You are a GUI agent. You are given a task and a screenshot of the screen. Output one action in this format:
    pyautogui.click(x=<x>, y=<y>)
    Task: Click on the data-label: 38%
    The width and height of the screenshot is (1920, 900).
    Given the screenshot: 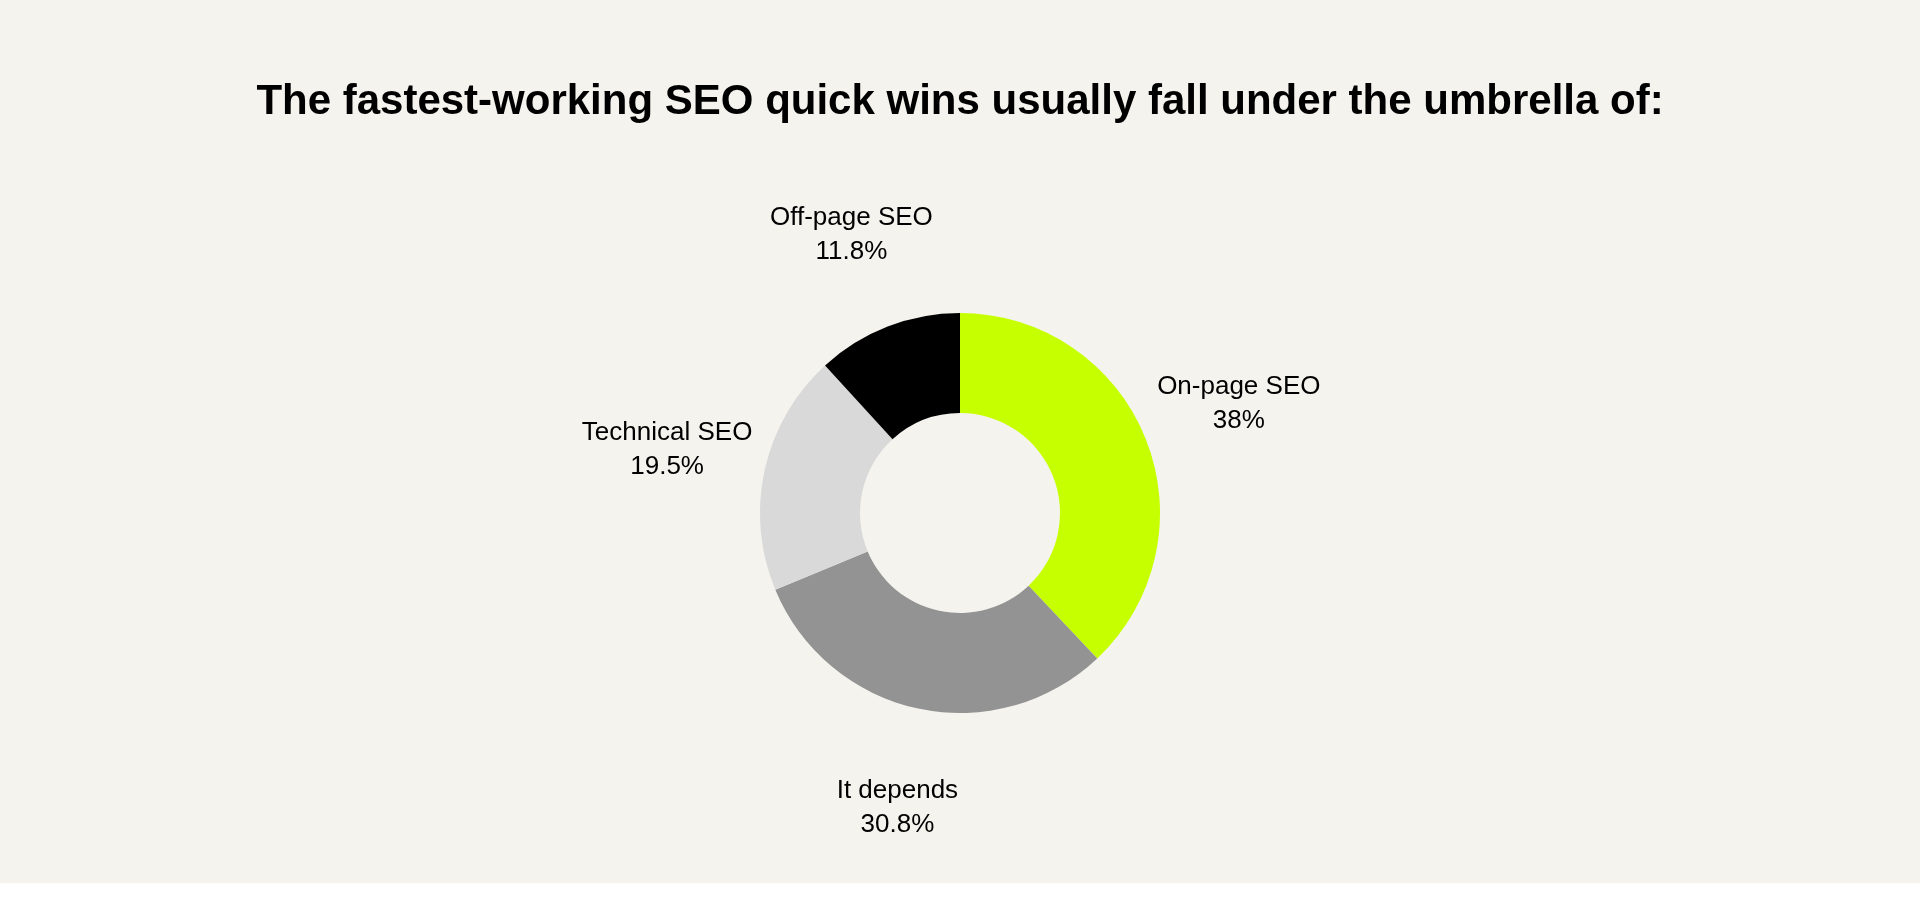 What is the action you would take?
    pyautogui.click(x=1238, y=419)
    